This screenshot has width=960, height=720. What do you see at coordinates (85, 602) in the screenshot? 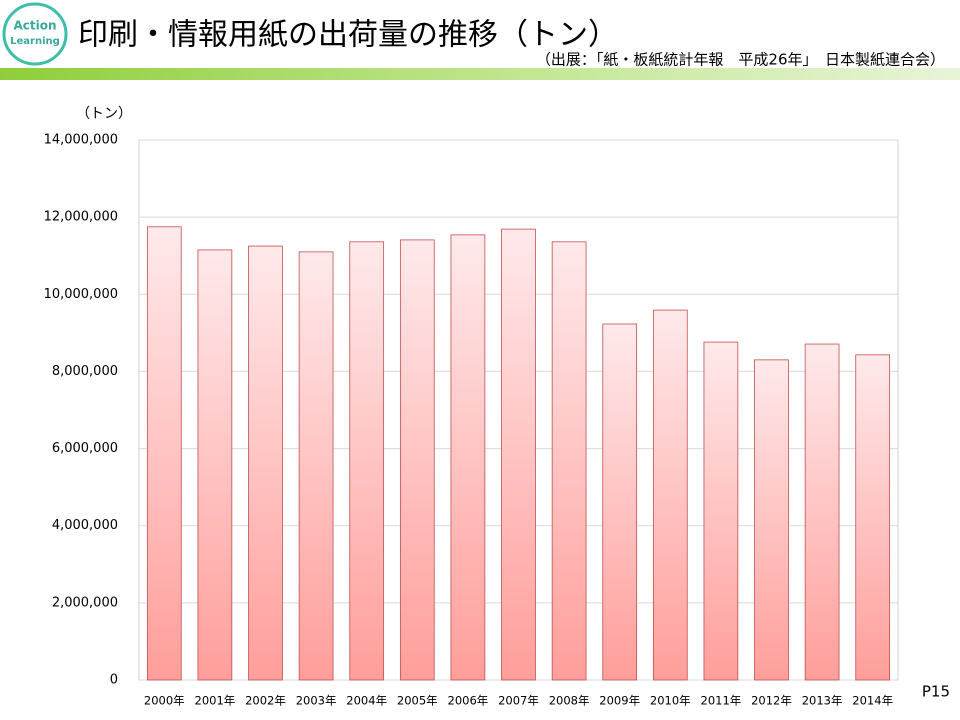
I see `y-tick-label: 2,000,000` at bounding box center [85, 602].